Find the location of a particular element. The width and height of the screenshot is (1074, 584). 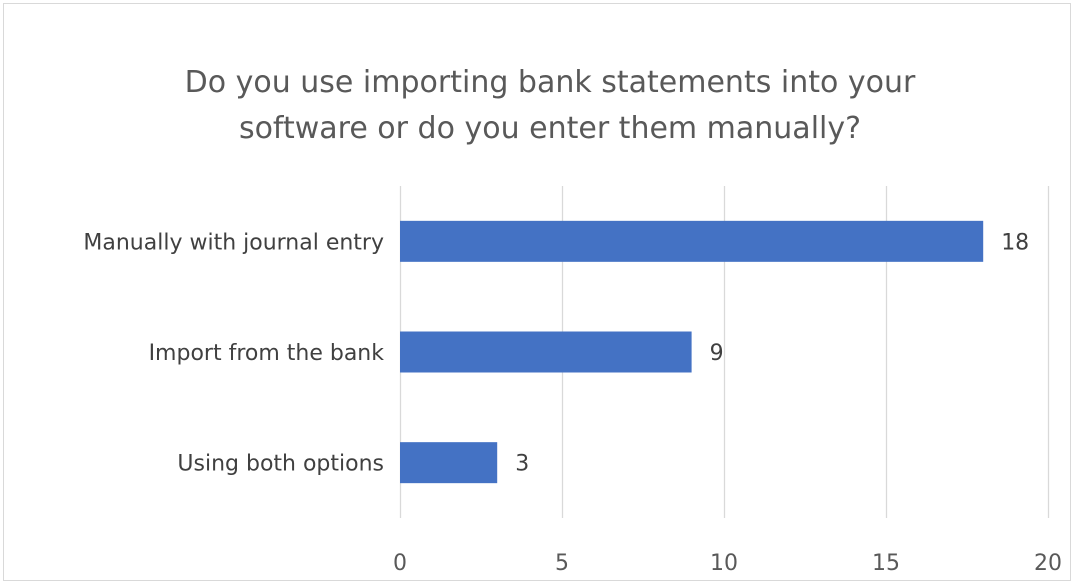

x-tick-label-1: 5 is located at coordinates (562, 563).